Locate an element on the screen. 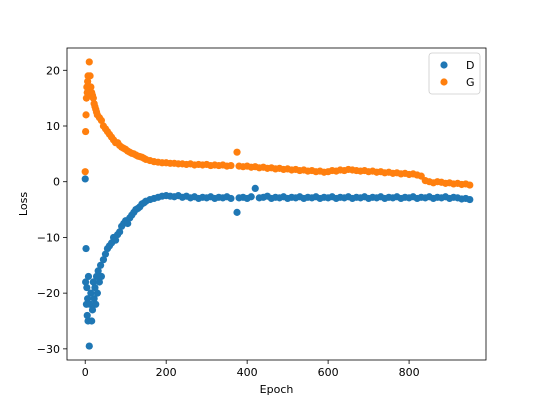 This screenshot has width=540, height=409. legend-marker-g is located at coordinates (444, 82).